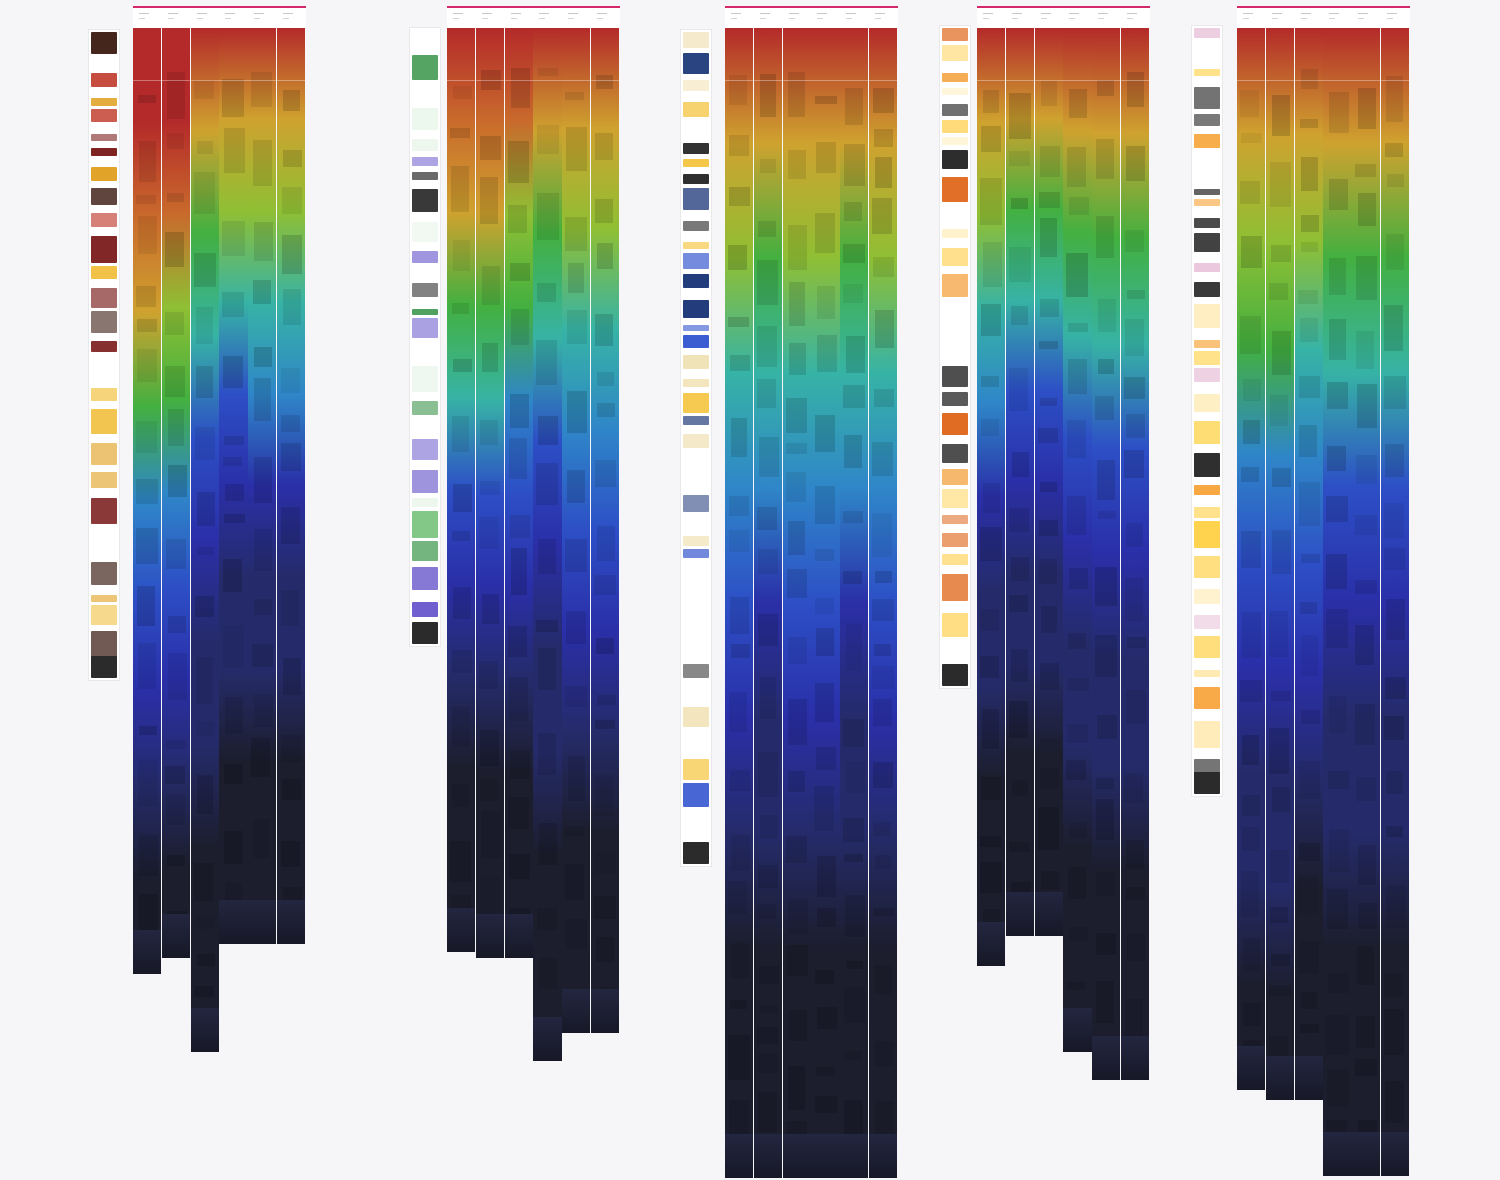 The image size is (1500, 1180). Describe the element at coordinates (696, 853) in the screenshot. I see `thumbnail-footer` at that location.